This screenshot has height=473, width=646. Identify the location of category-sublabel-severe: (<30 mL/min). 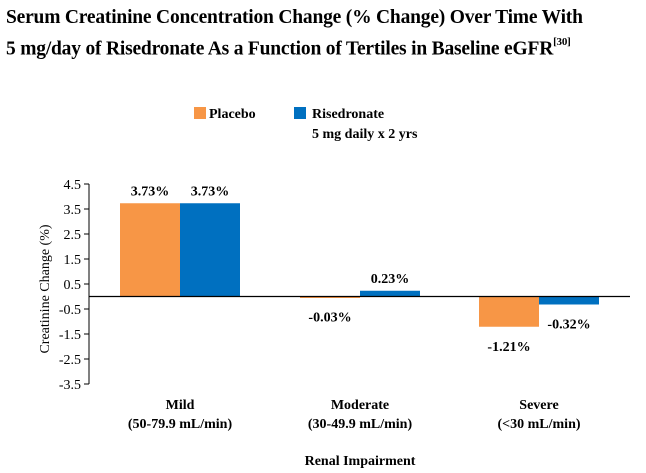
(538, 424).